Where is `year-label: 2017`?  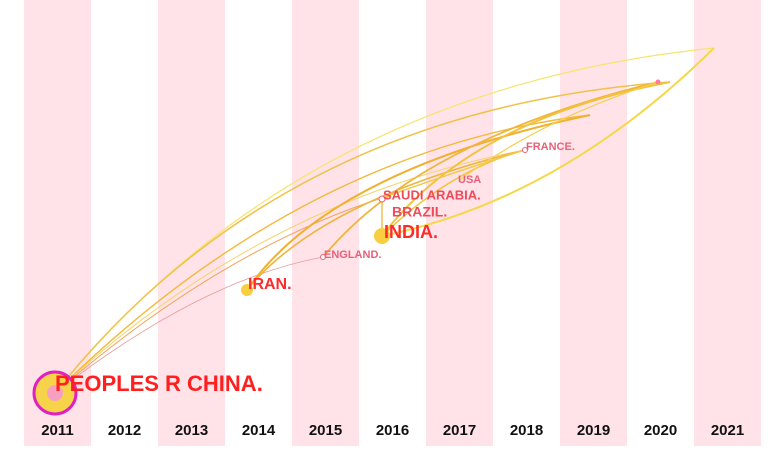
year-label: 2017 is located at coordinates (459, 430).